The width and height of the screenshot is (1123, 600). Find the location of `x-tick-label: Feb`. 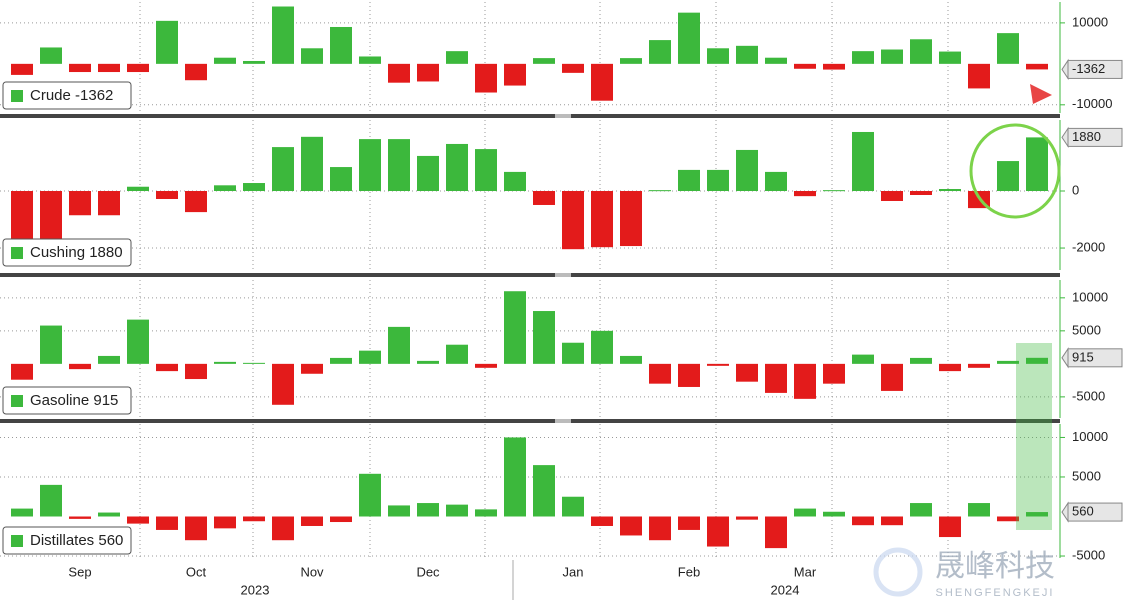

x-tick-label: Feb is located at coordinates (689, 571).